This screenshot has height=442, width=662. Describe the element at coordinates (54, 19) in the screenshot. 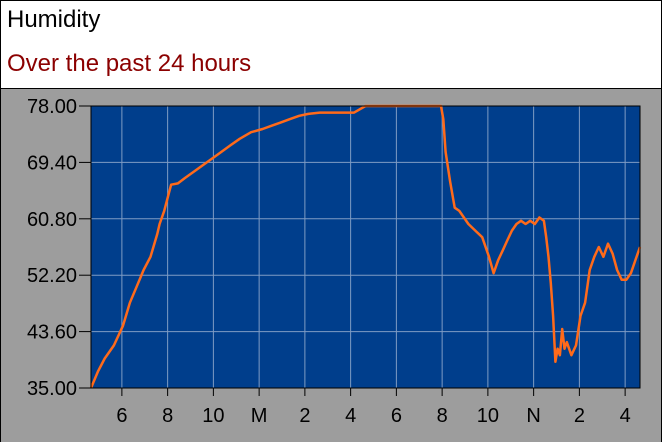

I see `chart-title: Humidity` at that location.